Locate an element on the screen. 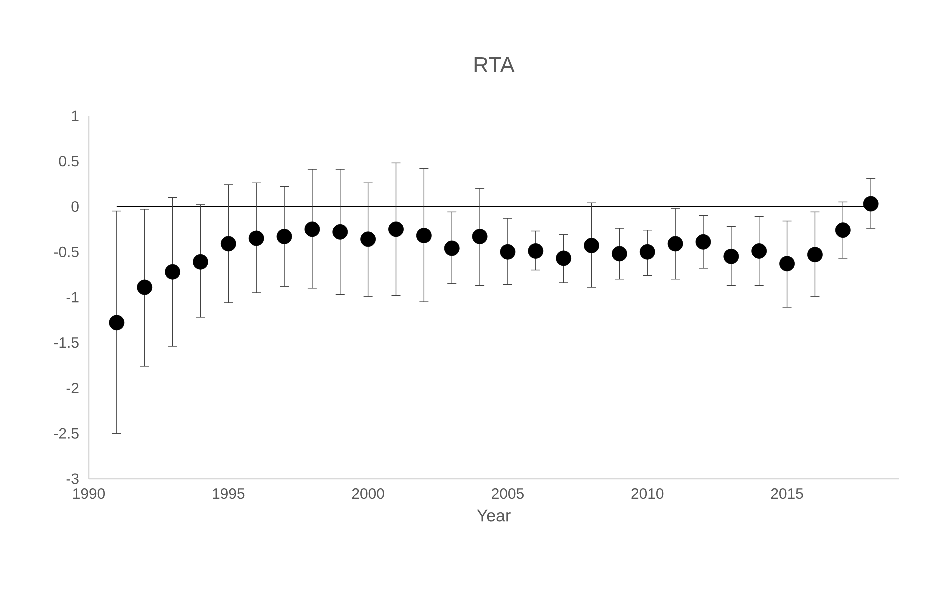 This screenshot has width=932, height=594. chart-title: RTA is located at coordinates (494, 65).